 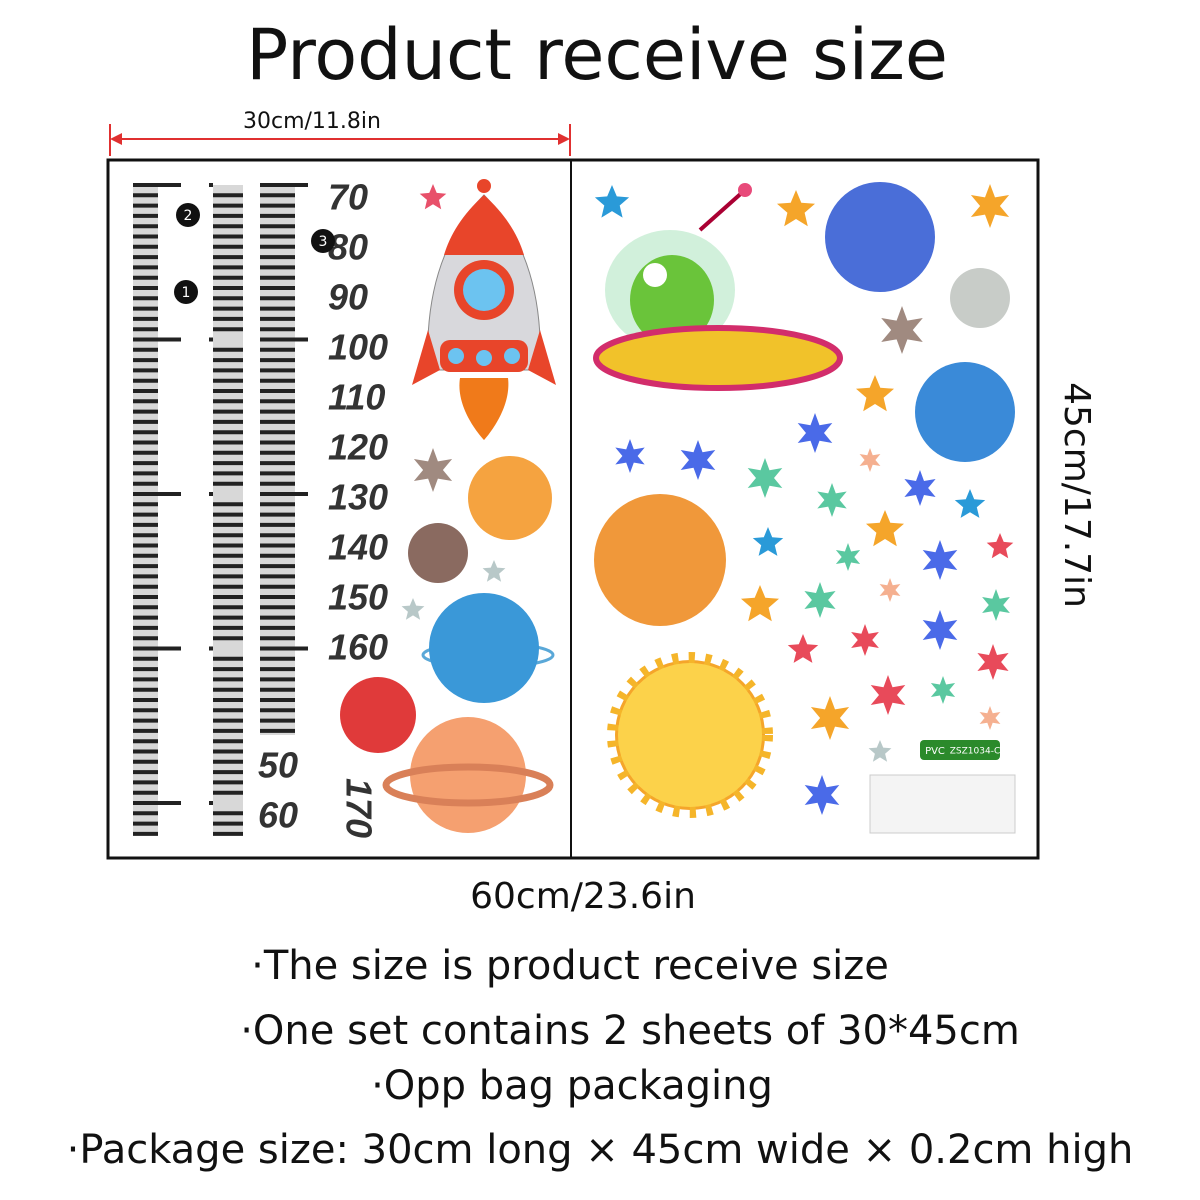 I want to click on ruler-label: 90, so click(x=348, y=297).